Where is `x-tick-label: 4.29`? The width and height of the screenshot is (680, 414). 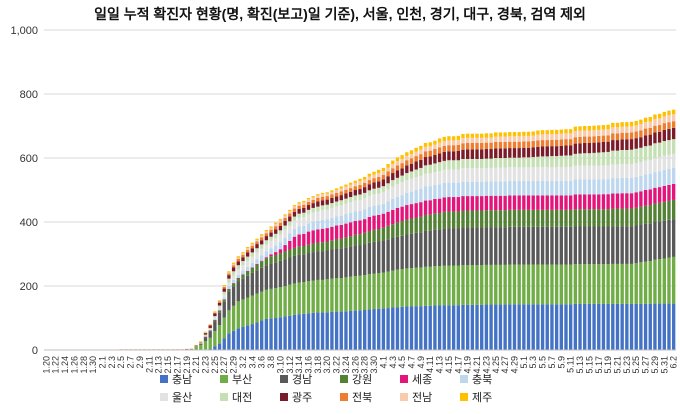
x-tick-label: 4.29 is located at coordinates (514, 365).